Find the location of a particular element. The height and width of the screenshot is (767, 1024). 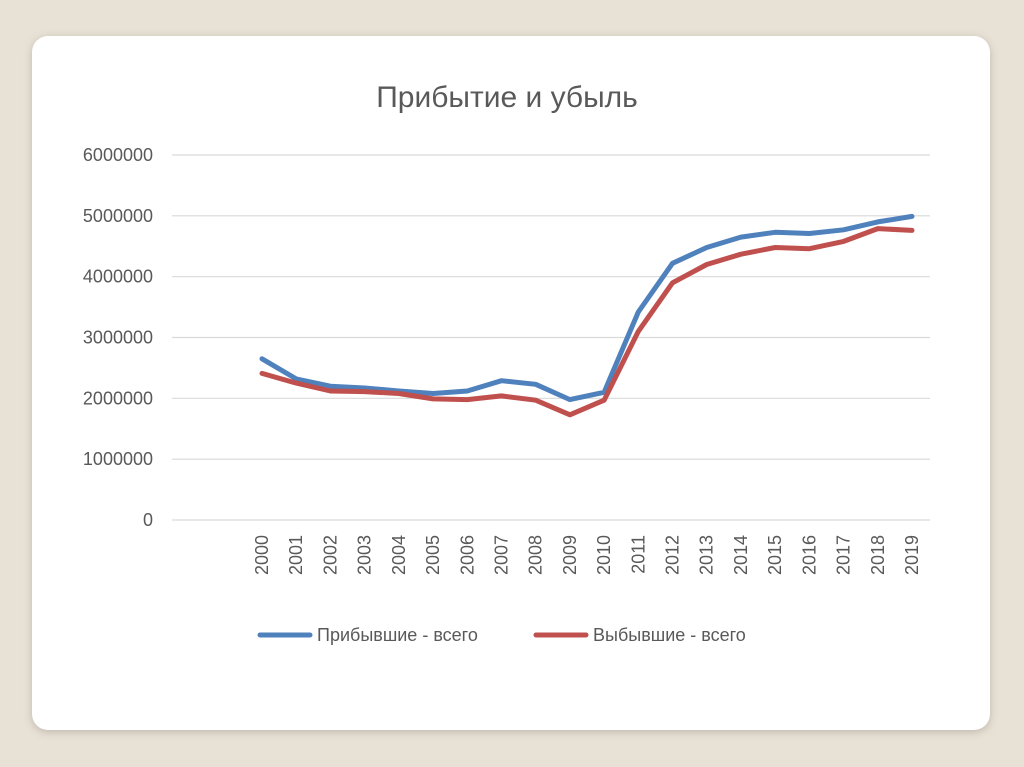

x-tick-label: 2018 is located at coordinates (878, 555).